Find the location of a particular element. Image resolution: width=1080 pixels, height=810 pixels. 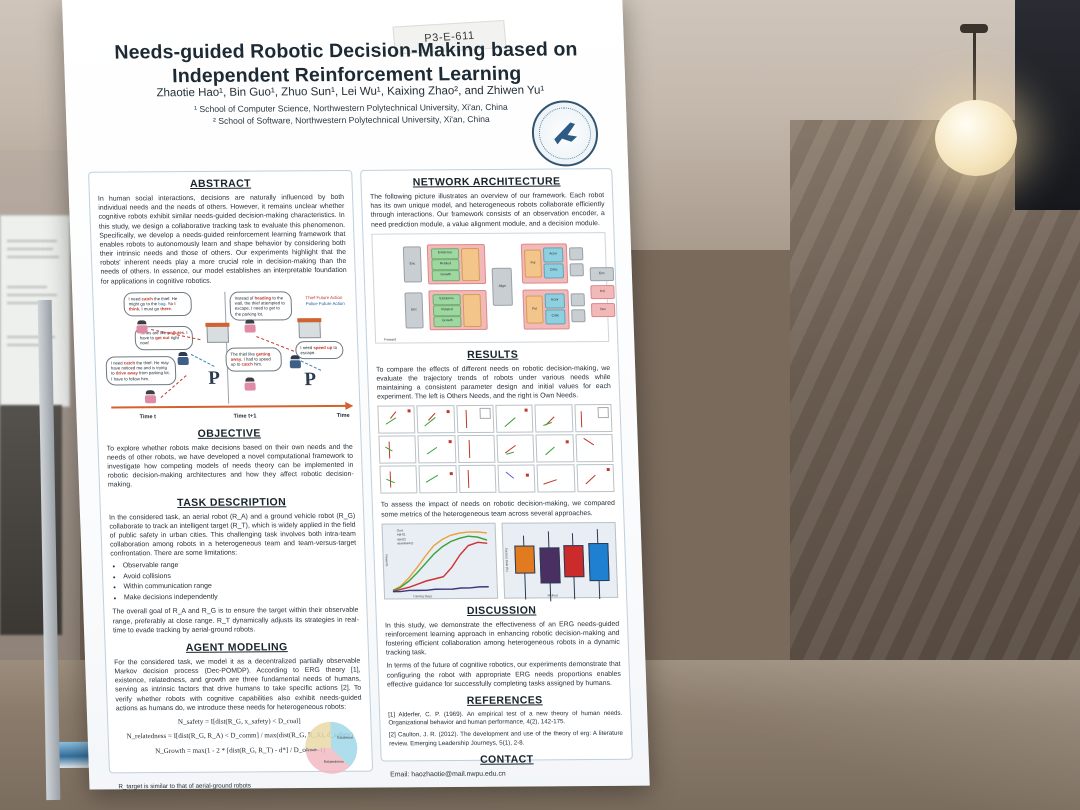

trajectory-plot-grid is located at coordinates (496, 450).